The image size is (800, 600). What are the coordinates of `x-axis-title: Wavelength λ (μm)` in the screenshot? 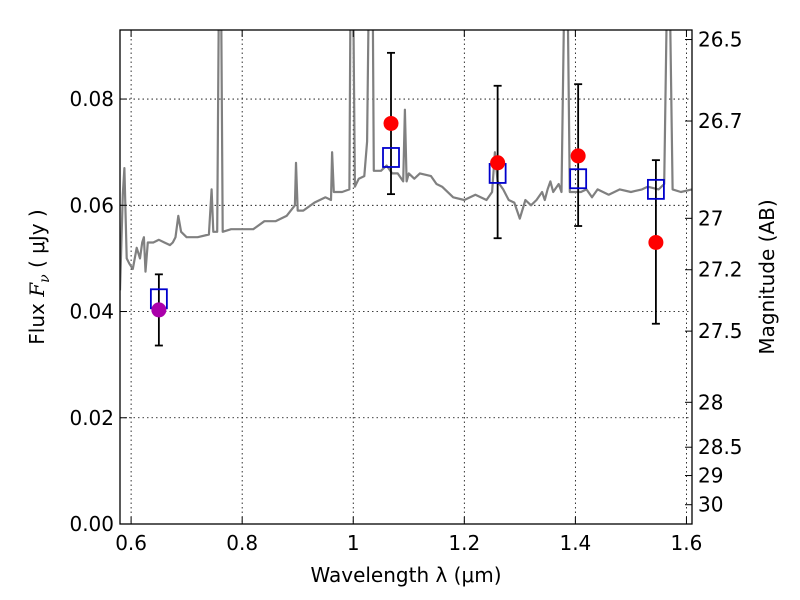 It's located at (405, 575).